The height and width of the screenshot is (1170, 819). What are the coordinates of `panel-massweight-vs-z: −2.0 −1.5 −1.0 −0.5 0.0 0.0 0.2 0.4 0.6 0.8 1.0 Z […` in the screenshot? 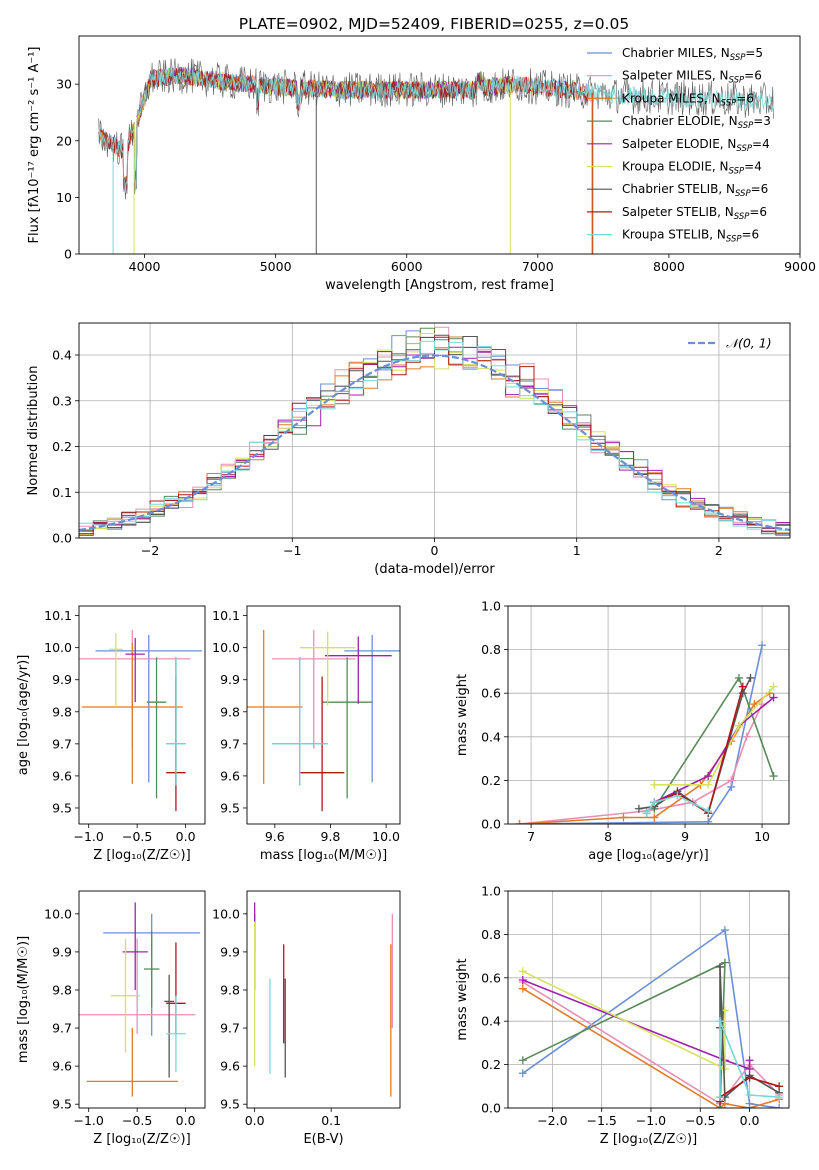 It's located at (622, 1015).